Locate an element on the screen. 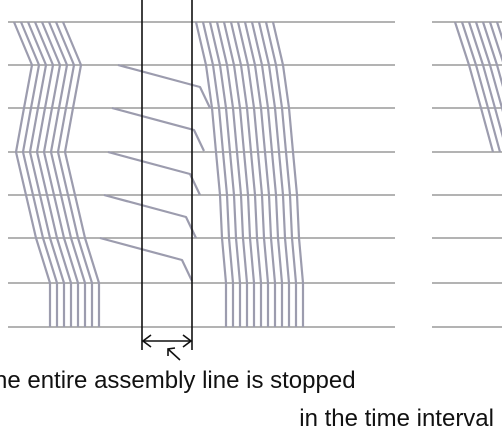 The height and width of the screenshot is (436, 502). caption-line-2: in the time interval is located at coordinates (396, 418).